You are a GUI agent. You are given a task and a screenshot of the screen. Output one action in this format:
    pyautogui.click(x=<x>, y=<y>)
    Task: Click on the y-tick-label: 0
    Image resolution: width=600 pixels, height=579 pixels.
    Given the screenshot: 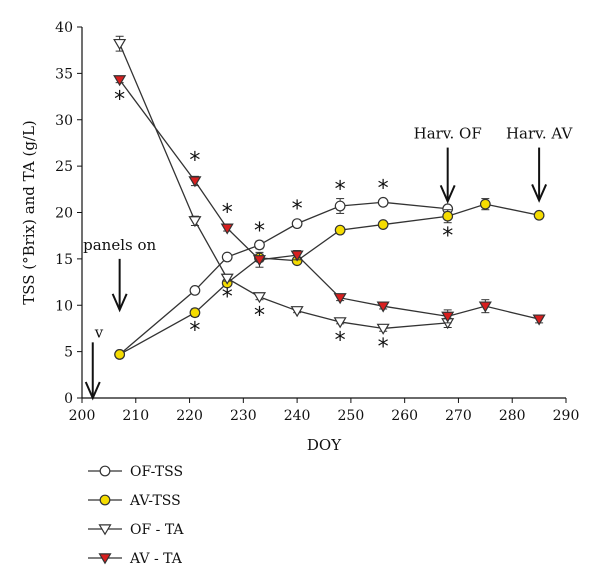 What is the action you would take?
    pyautogui.click(x=68, y=399)
    